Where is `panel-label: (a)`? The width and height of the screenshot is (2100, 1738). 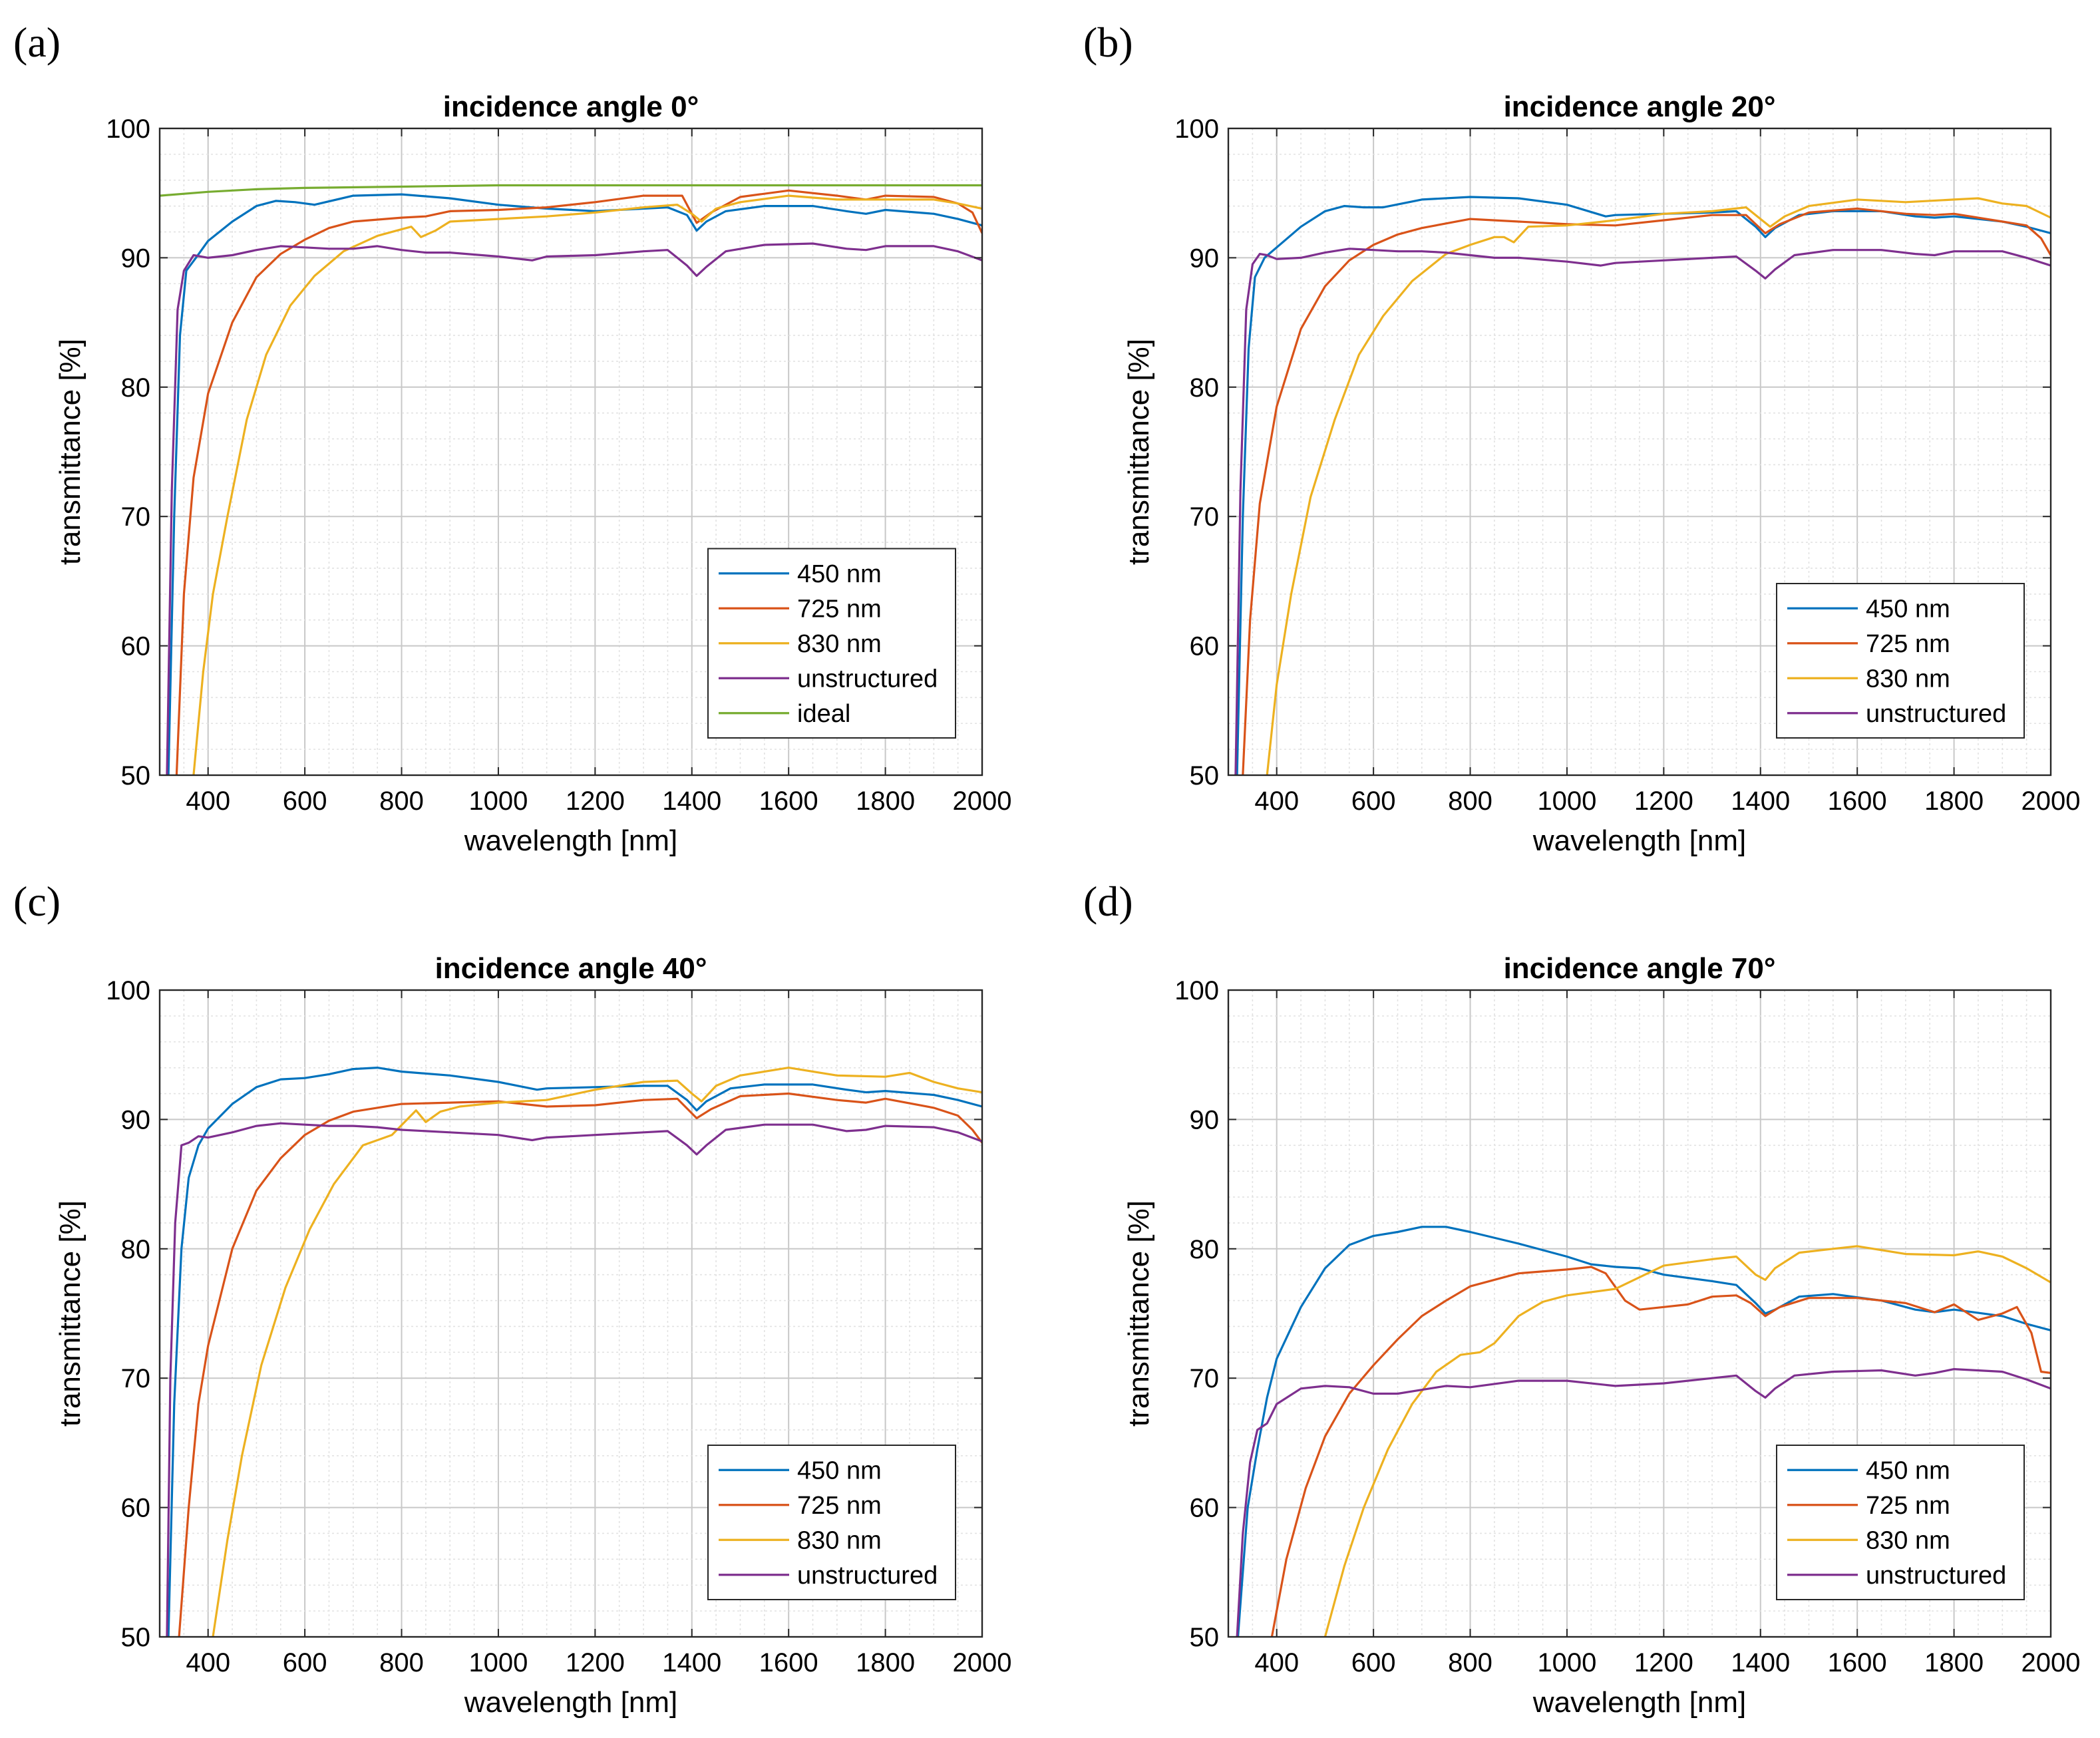 panel-label: (a) is located at coordinates (37, 42).